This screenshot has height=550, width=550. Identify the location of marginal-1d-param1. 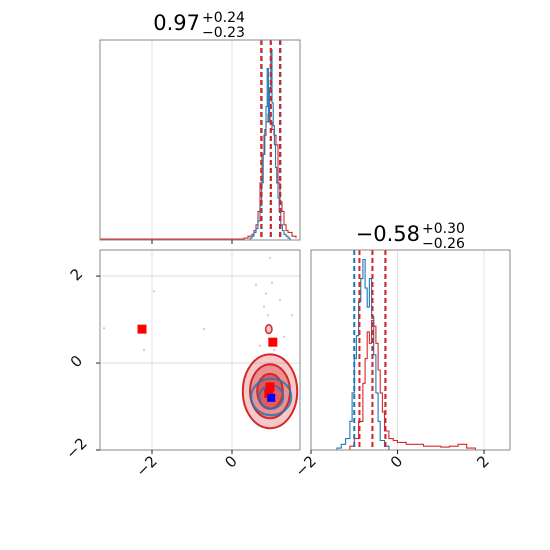
(200, 141).